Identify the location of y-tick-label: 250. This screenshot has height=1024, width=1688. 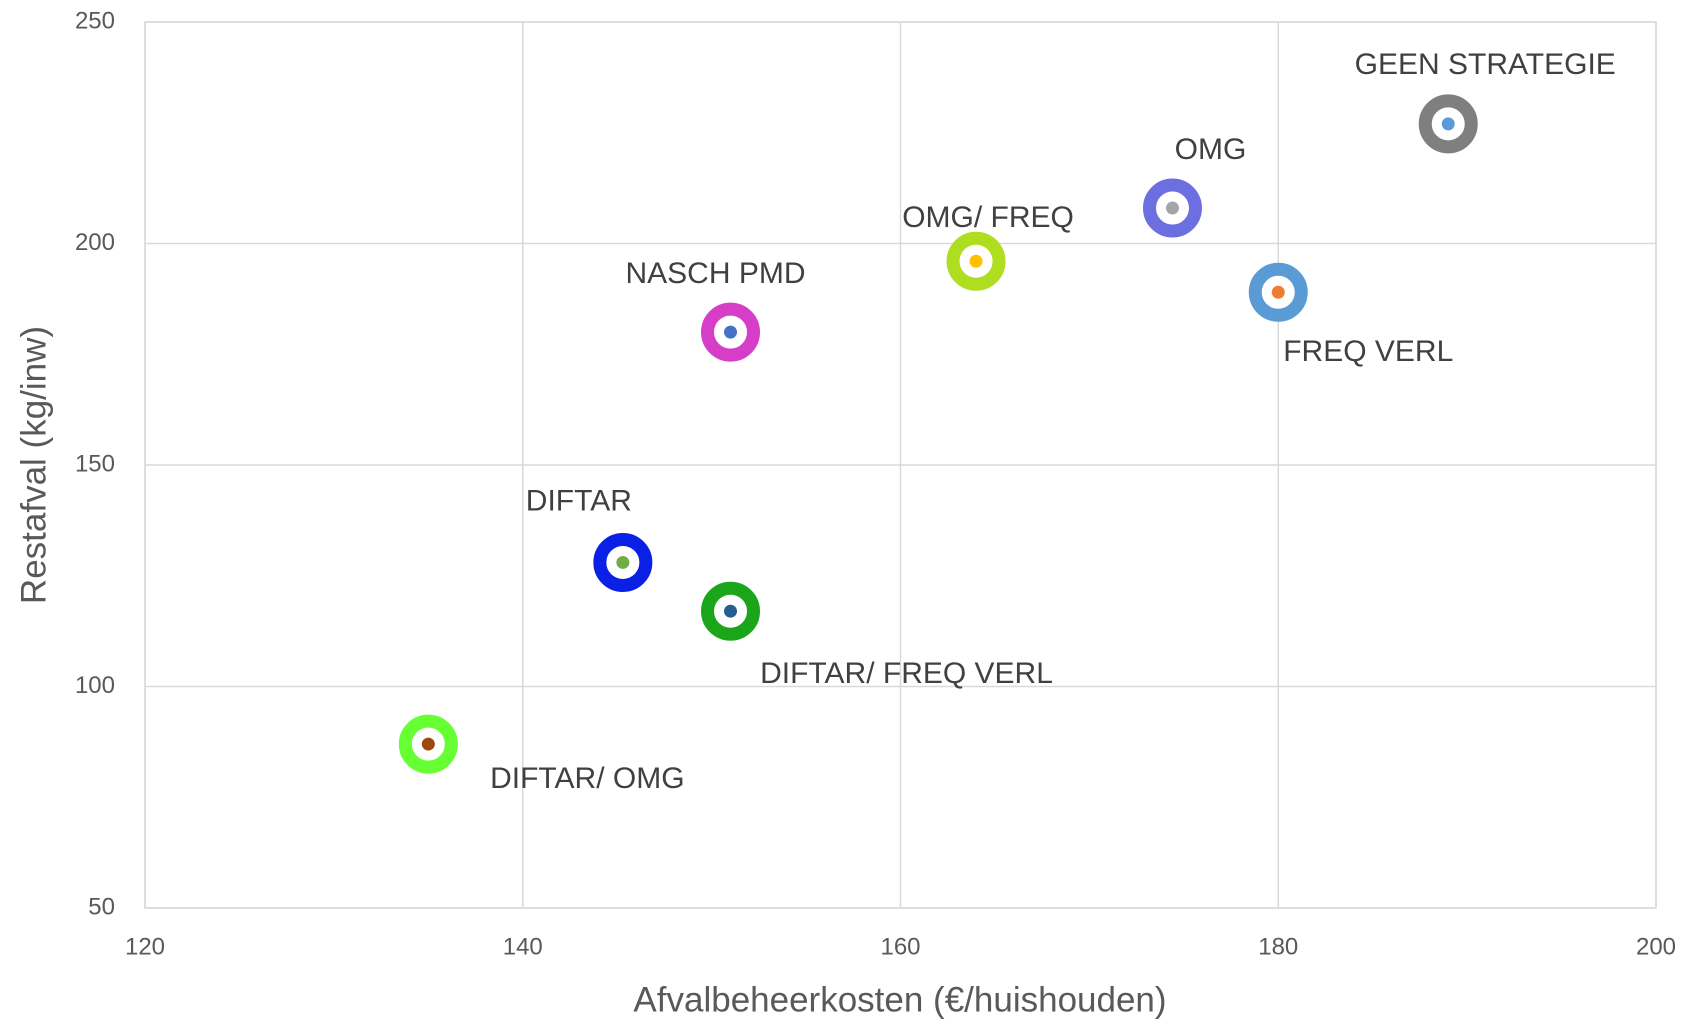
(95, 20).